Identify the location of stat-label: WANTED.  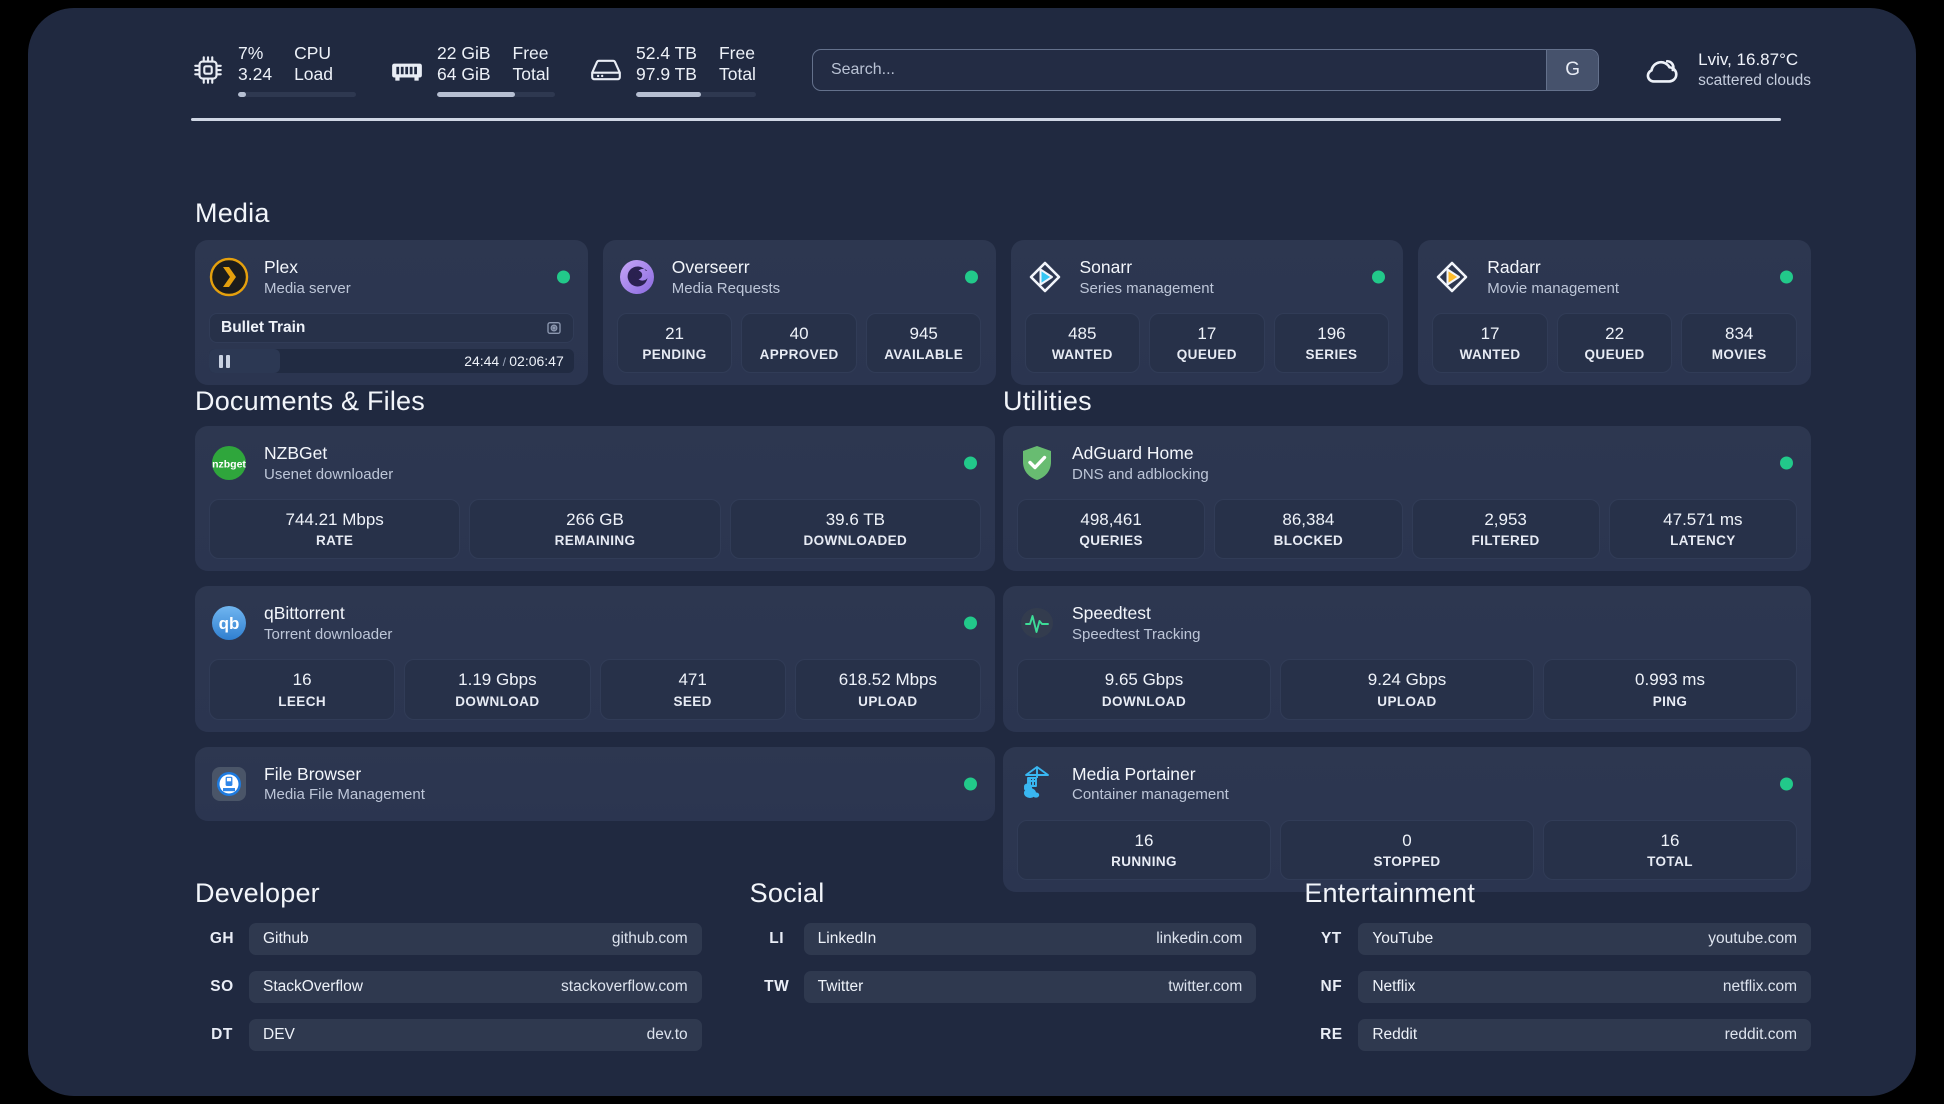
(1082, 355).